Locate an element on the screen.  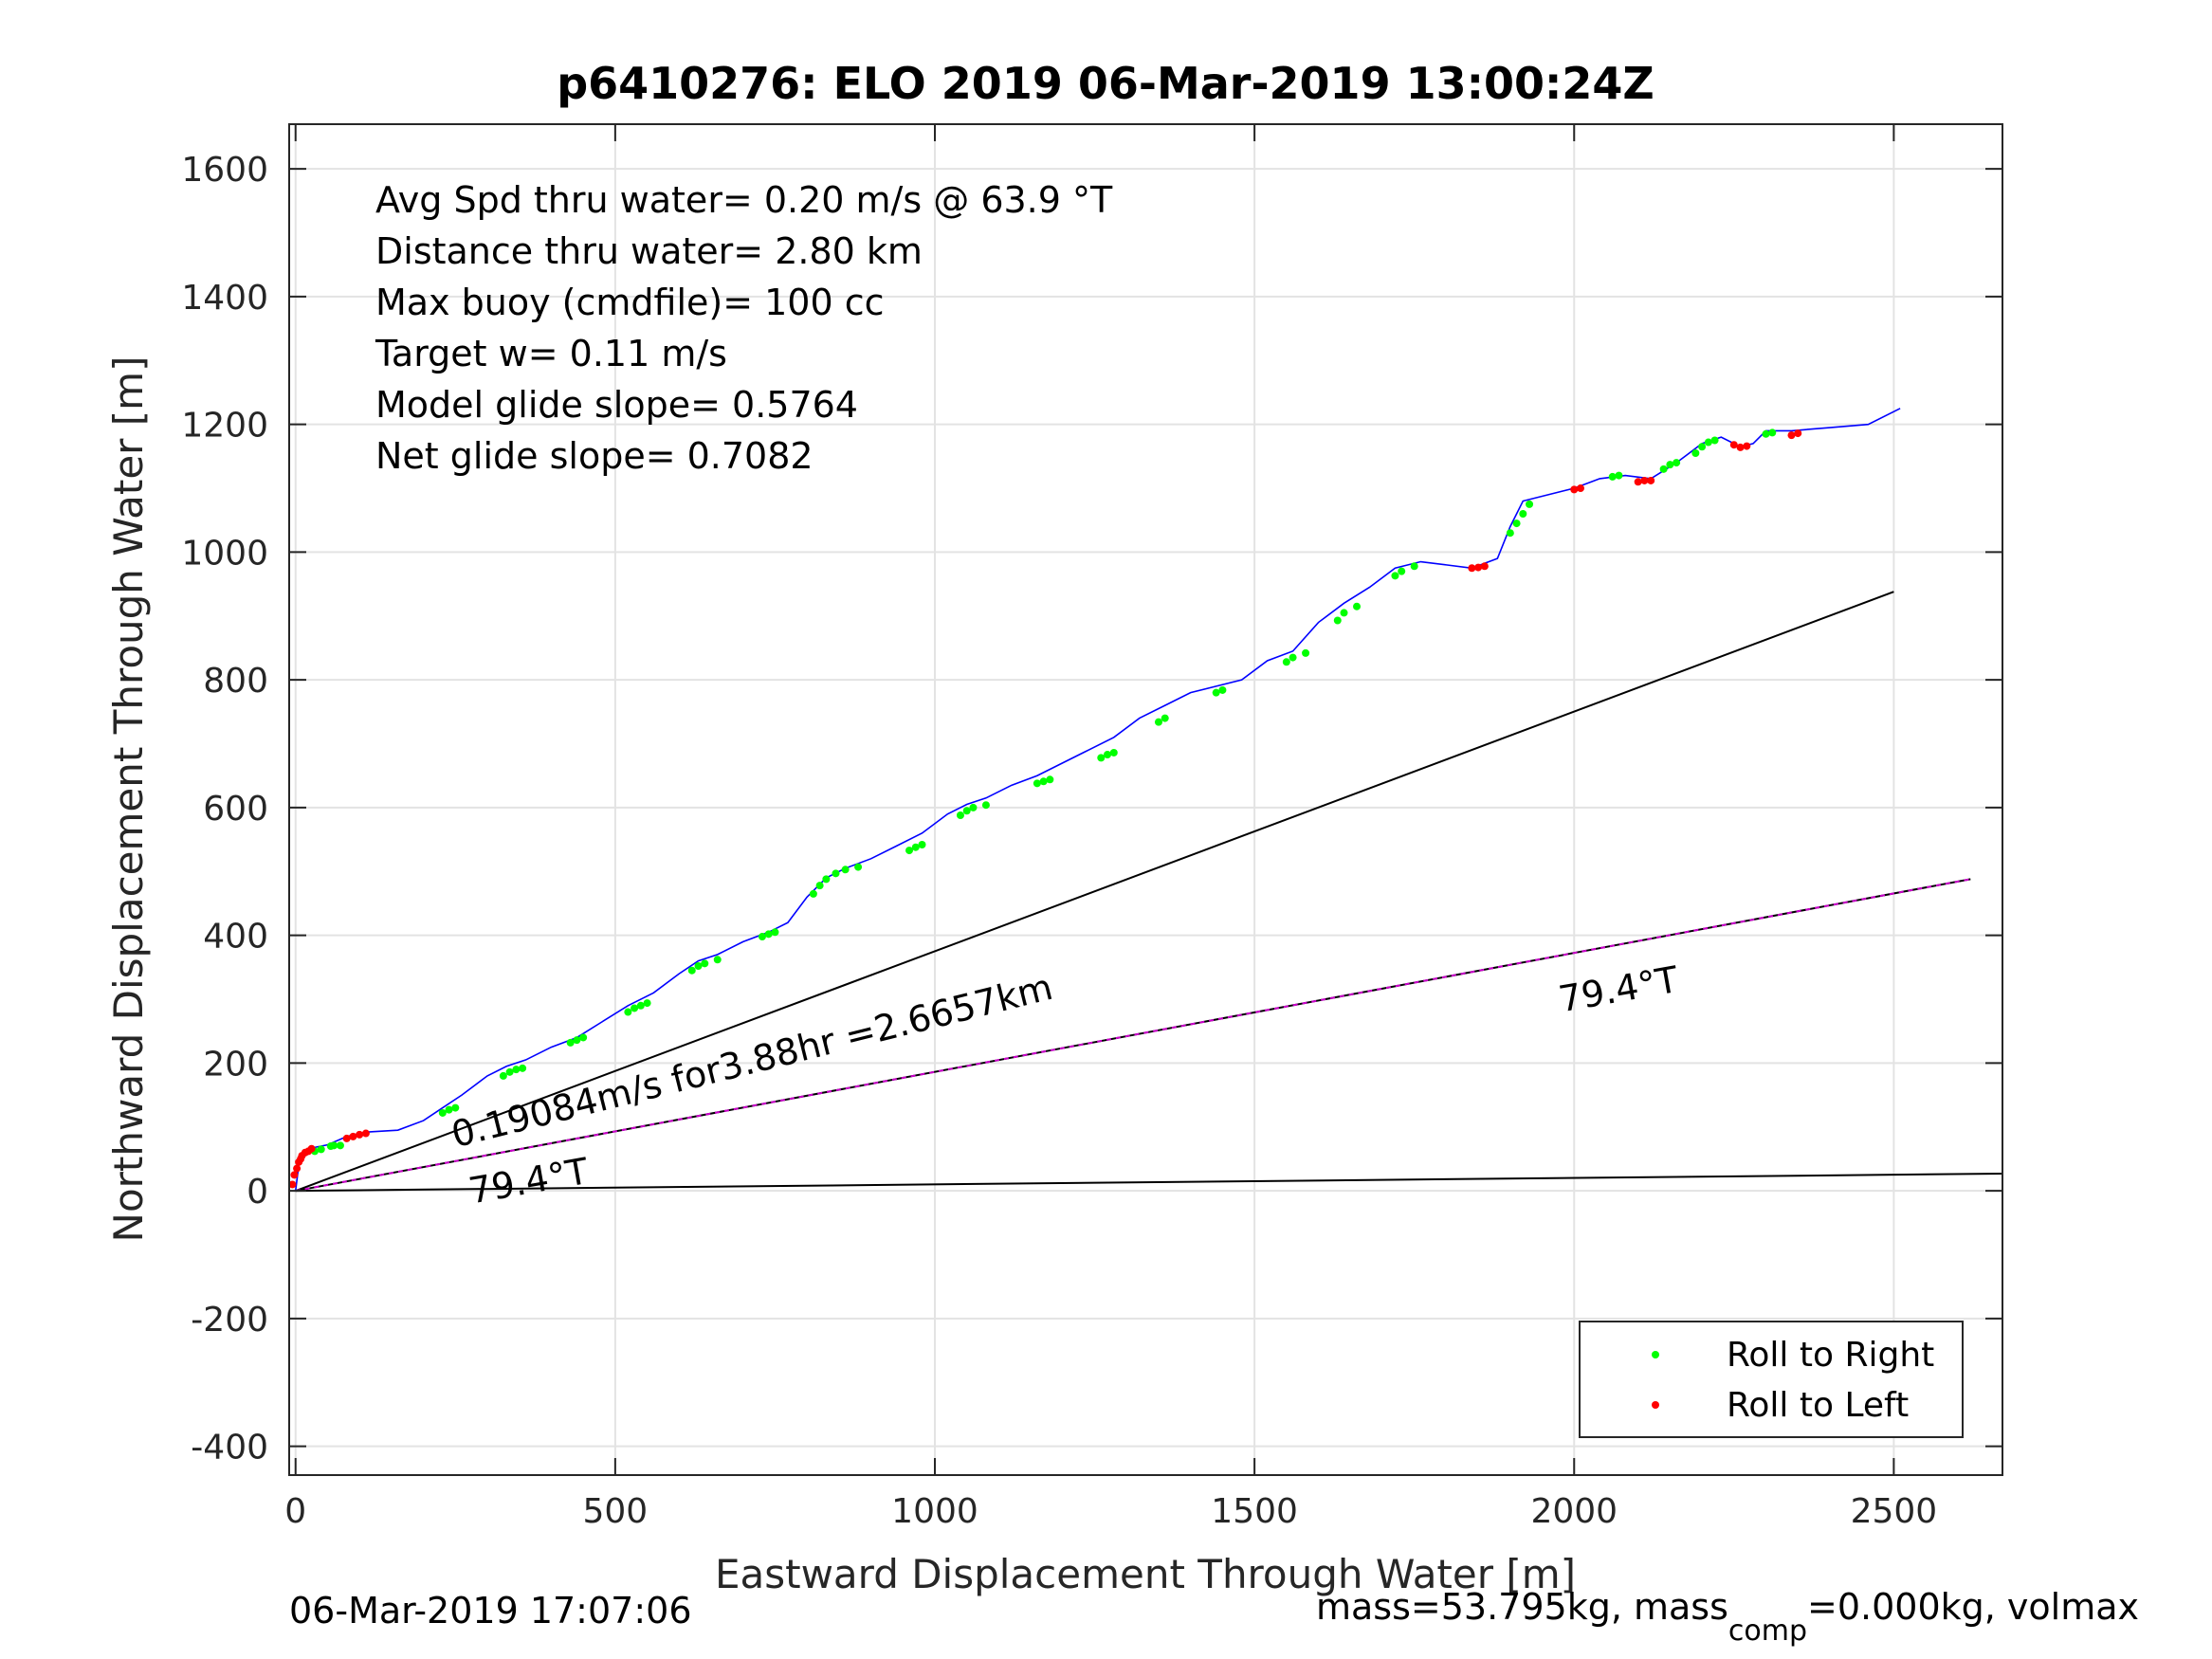
y-tick-label: 600 is located at coordinates (235, 809).